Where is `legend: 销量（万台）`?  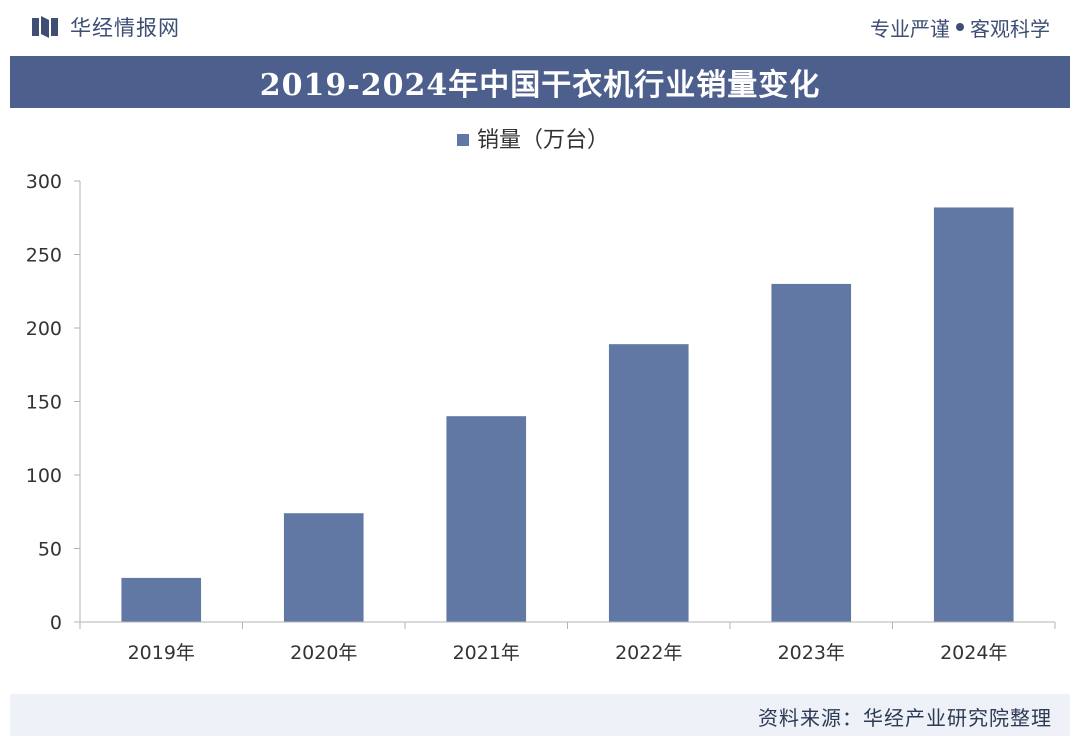
legend: 销量（万台） is located at coordinates (533, 140).